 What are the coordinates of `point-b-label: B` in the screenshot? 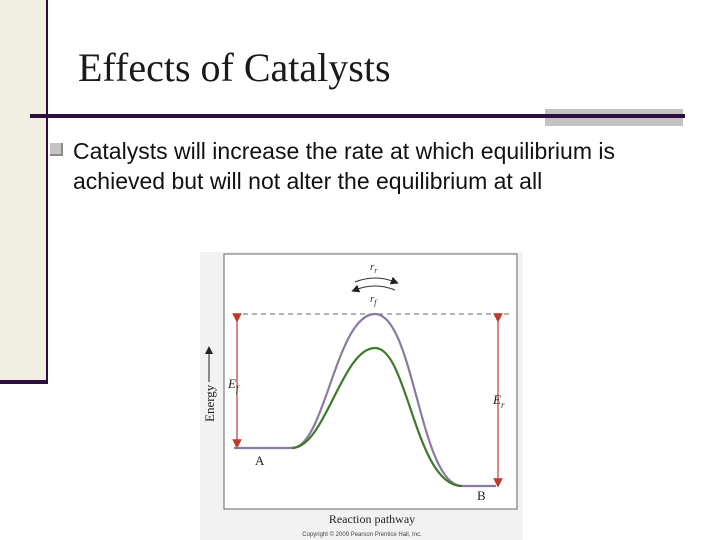 It's located at (481, 495).